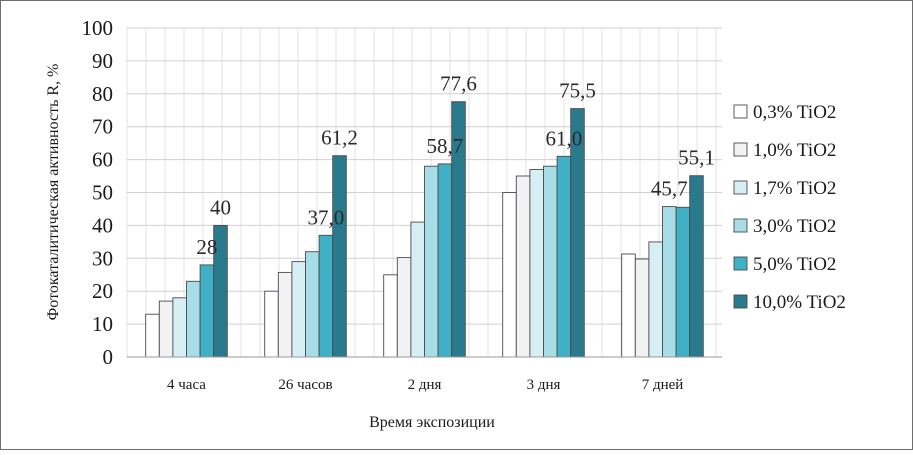 The height and width of the screenshot is (455, 913). I want to click on legend-label: 3,0% TiO2, so click(794, 226).